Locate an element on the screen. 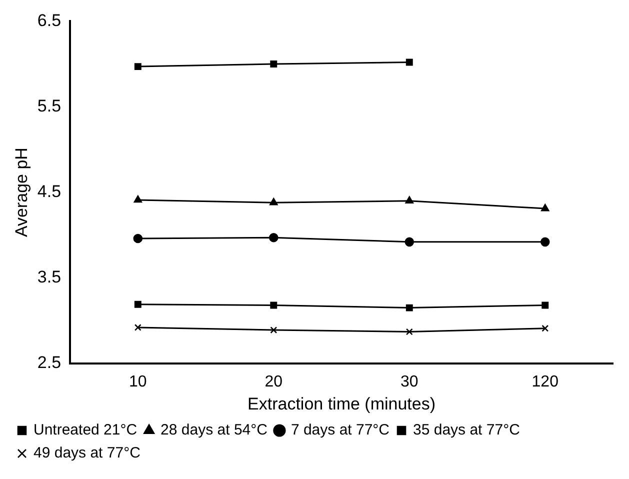 The width and height of the screenshot is (629, 479). x-tick-label: 120 is located at coordinates (545, 381).